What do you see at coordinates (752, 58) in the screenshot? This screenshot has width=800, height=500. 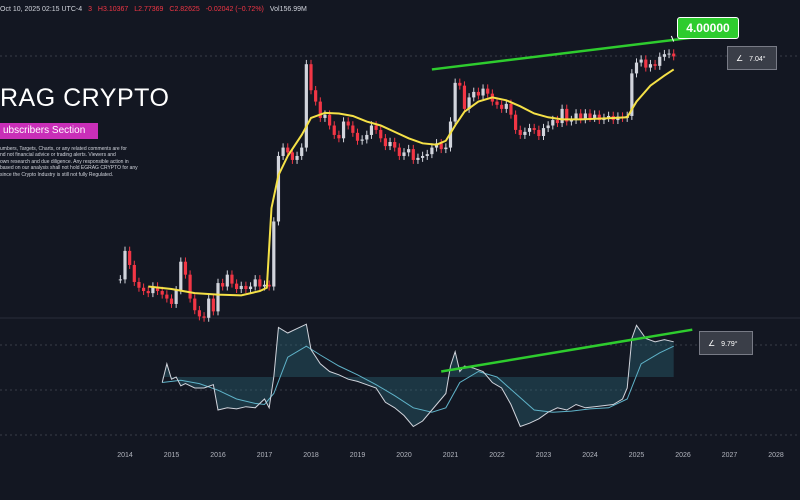 I see `price-angle-box: ∠ 7.04°` at bounding box center [752, 58].